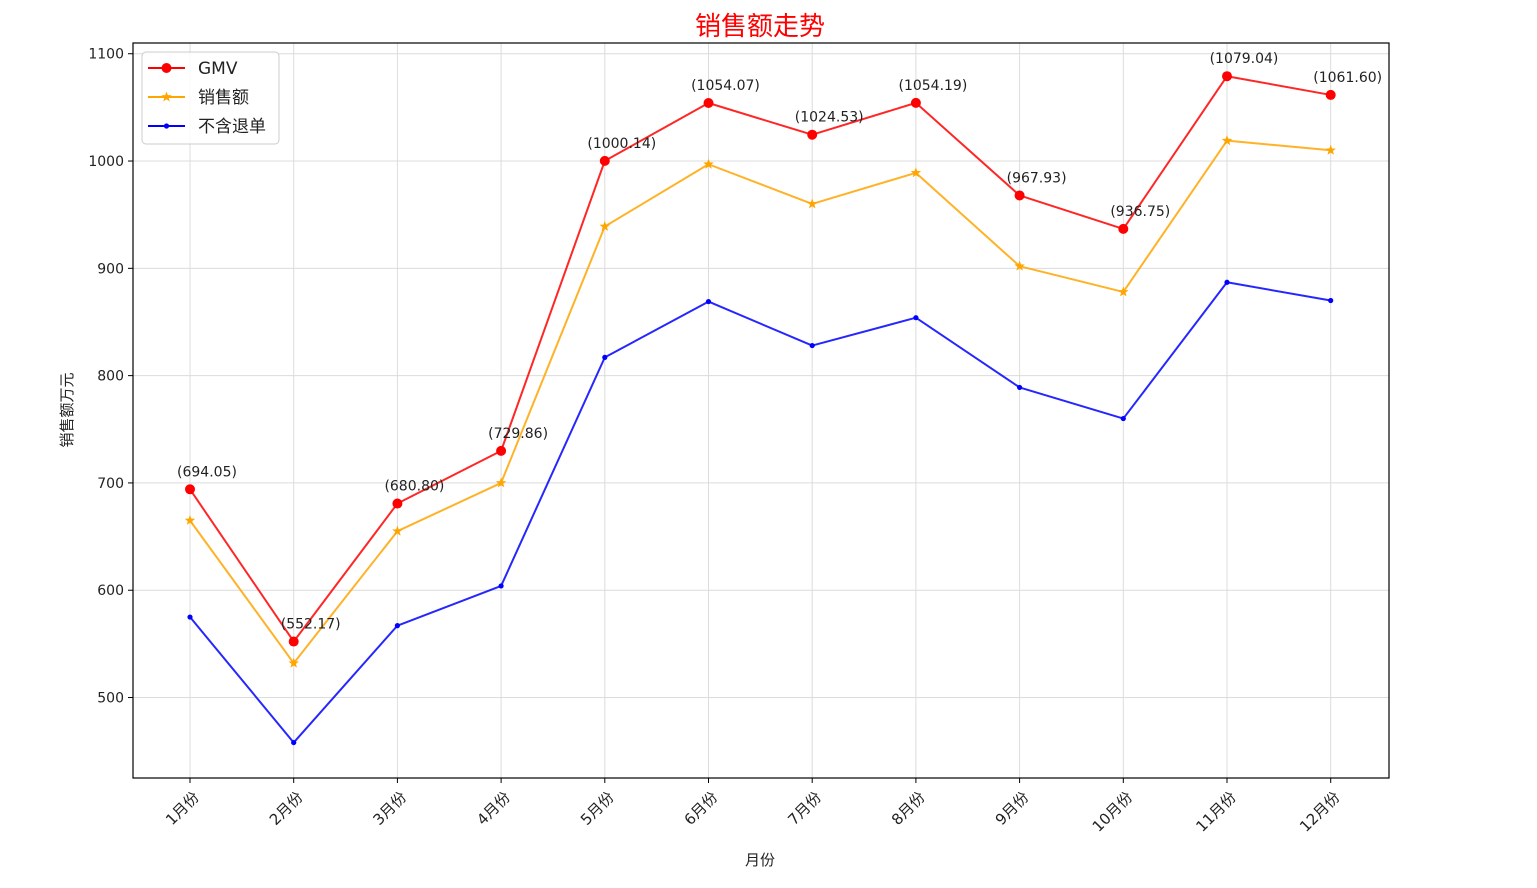  What do you see at coordinates (390, 808) in the screenshot?
I see `x-tick-label: 3月份` at bounding box center [390, 808].